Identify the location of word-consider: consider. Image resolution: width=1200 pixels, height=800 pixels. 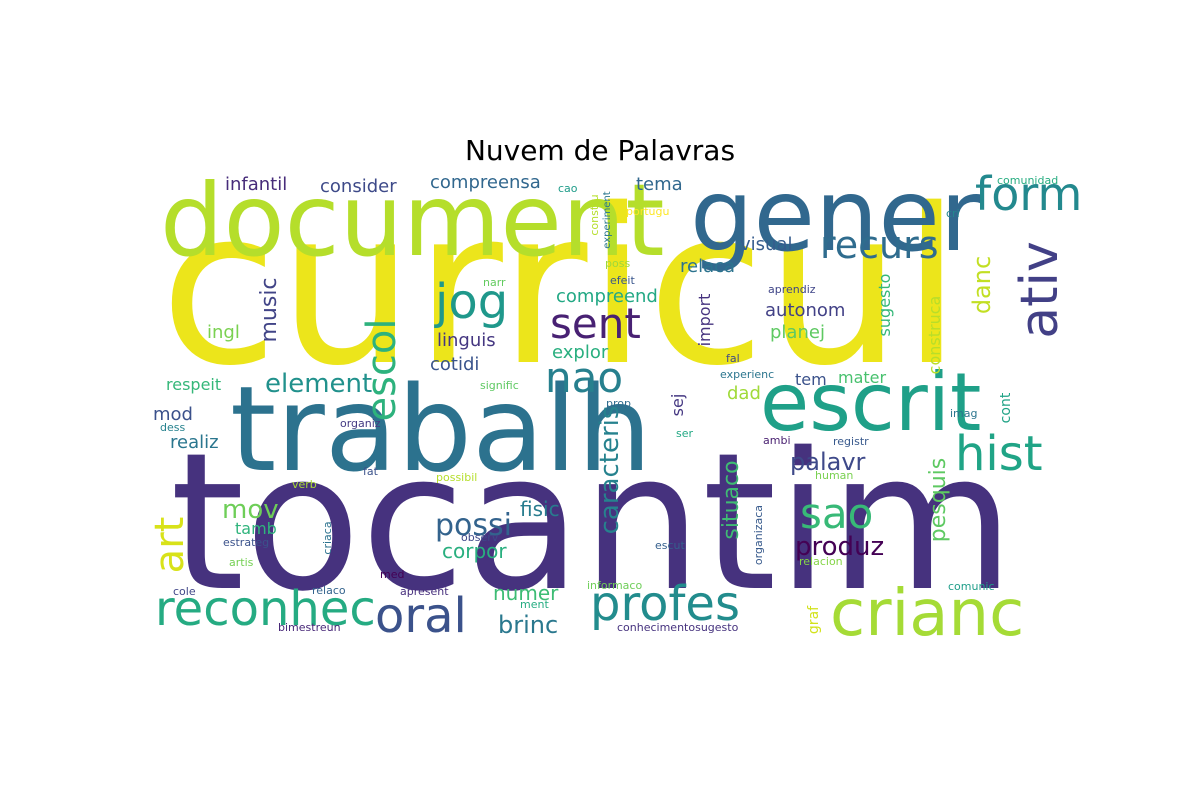
(358, 186).